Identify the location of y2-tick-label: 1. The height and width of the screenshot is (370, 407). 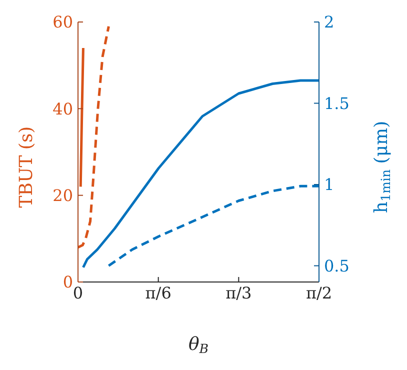
(329, 184).